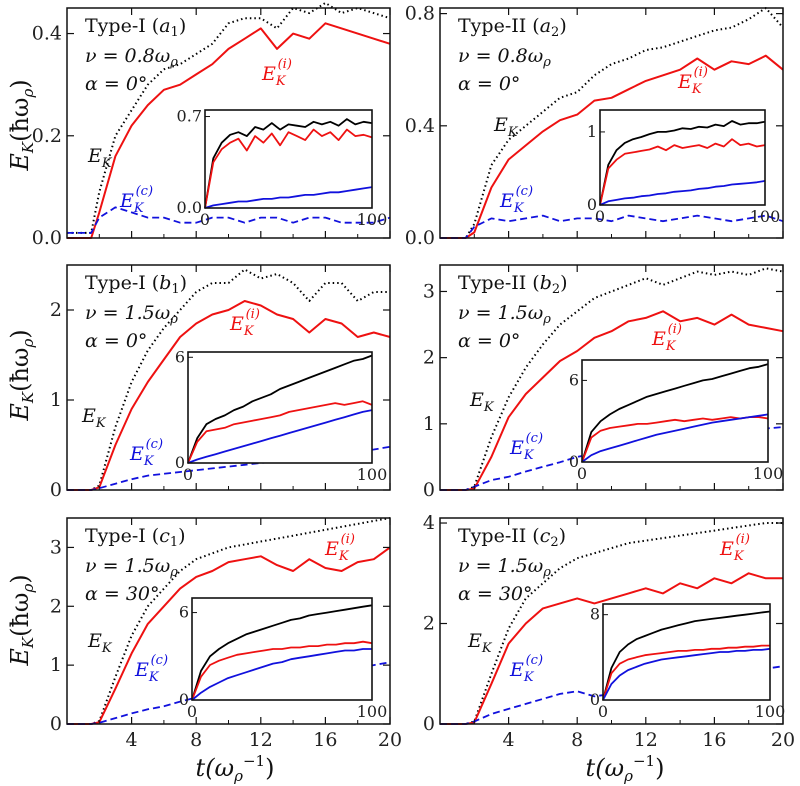 The height and width of the screenshot is (786, 800). I want to click on ylabel-close: ), so click(20, 83).